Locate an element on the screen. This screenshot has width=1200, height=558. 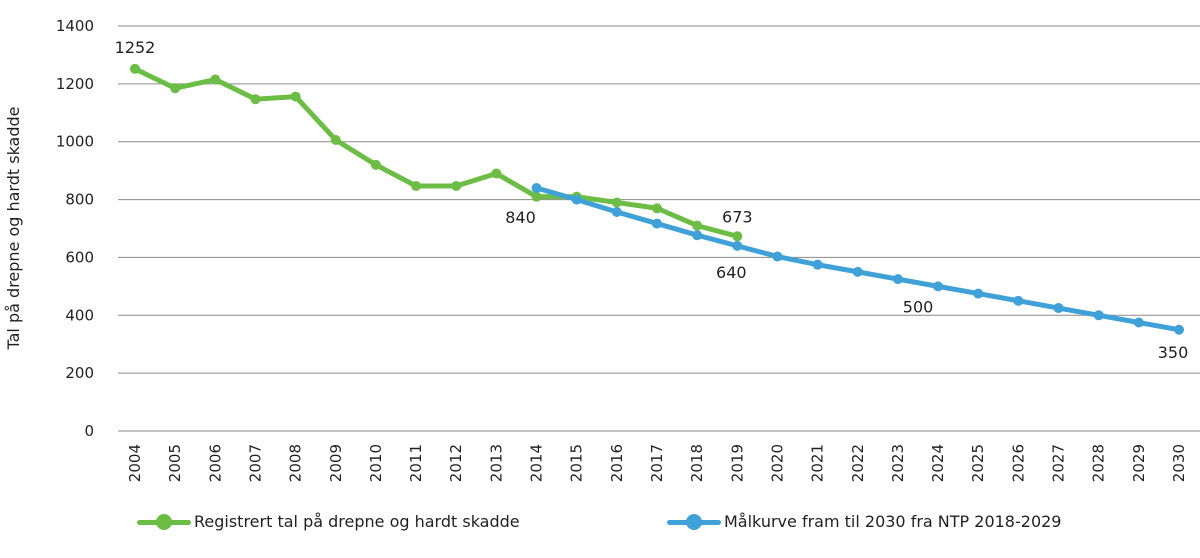
x-tick-label: 2011 is located at coordinates (416, 463).